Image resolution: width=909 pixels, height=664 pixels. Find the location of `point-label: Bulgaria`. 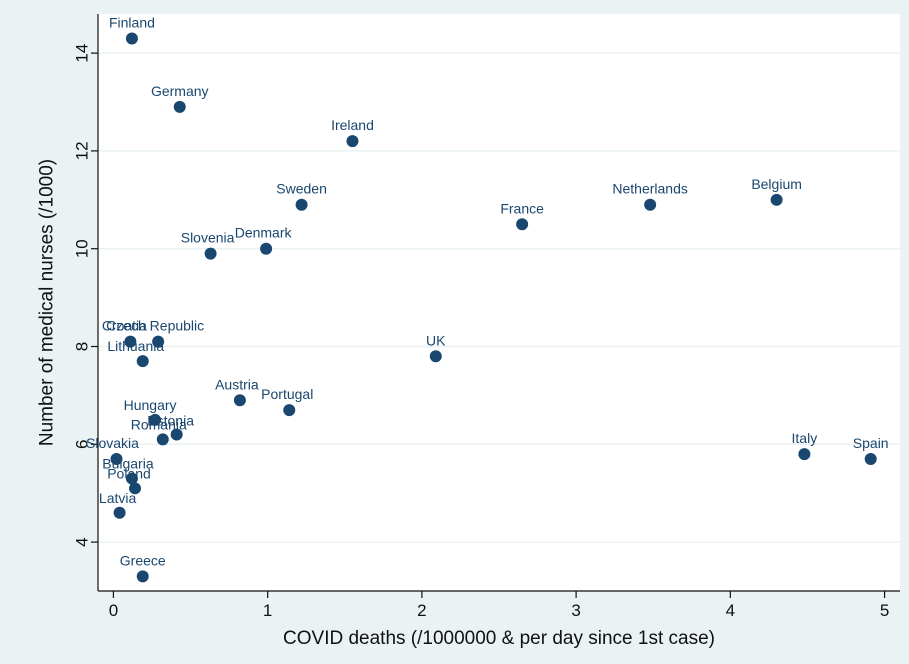

point-label: Bulgaria is located at coordinates (128, 464).